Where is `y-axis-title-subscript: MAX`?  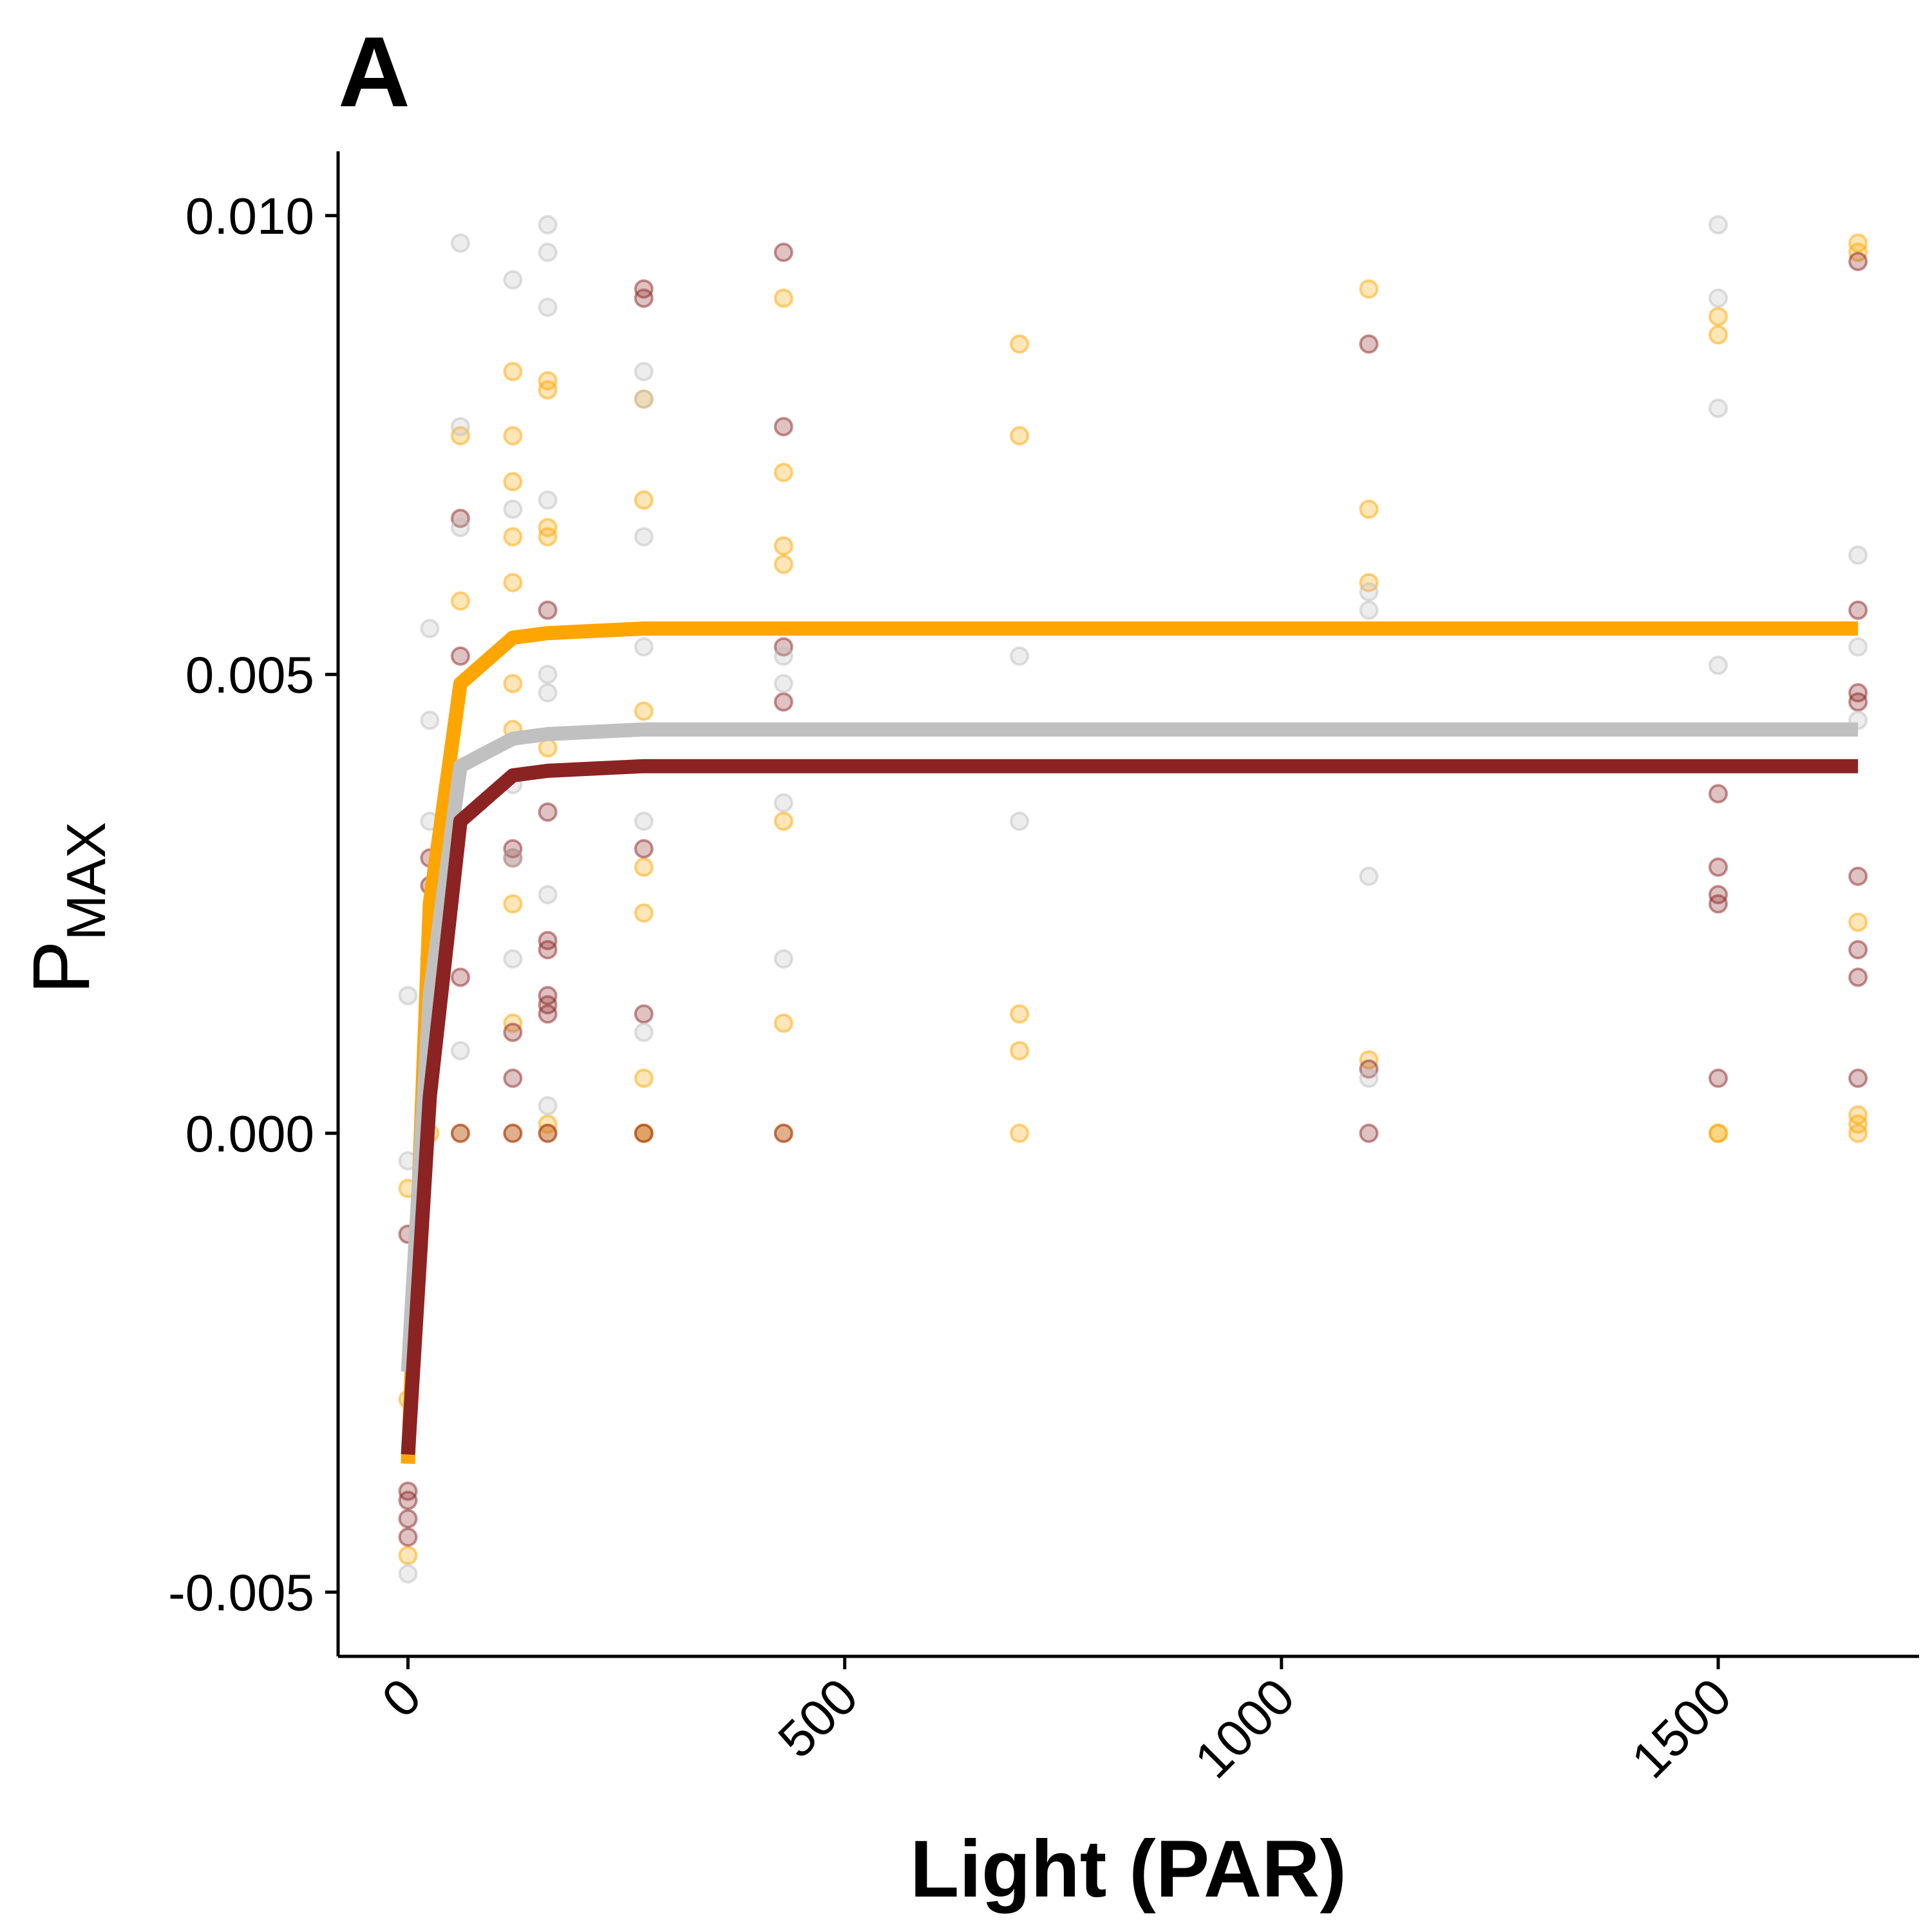
y-axis-title-subscript: MAX is located at coordinates (87, 881).